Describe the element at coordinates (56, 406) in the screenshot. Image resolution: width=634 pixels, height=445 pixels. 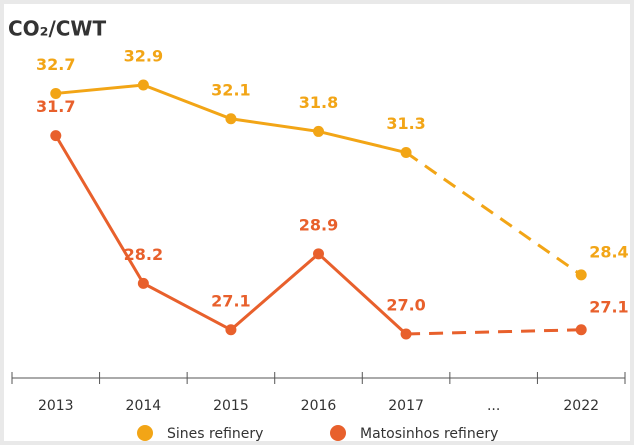
I see `x-tick-label: 2013` at that location.